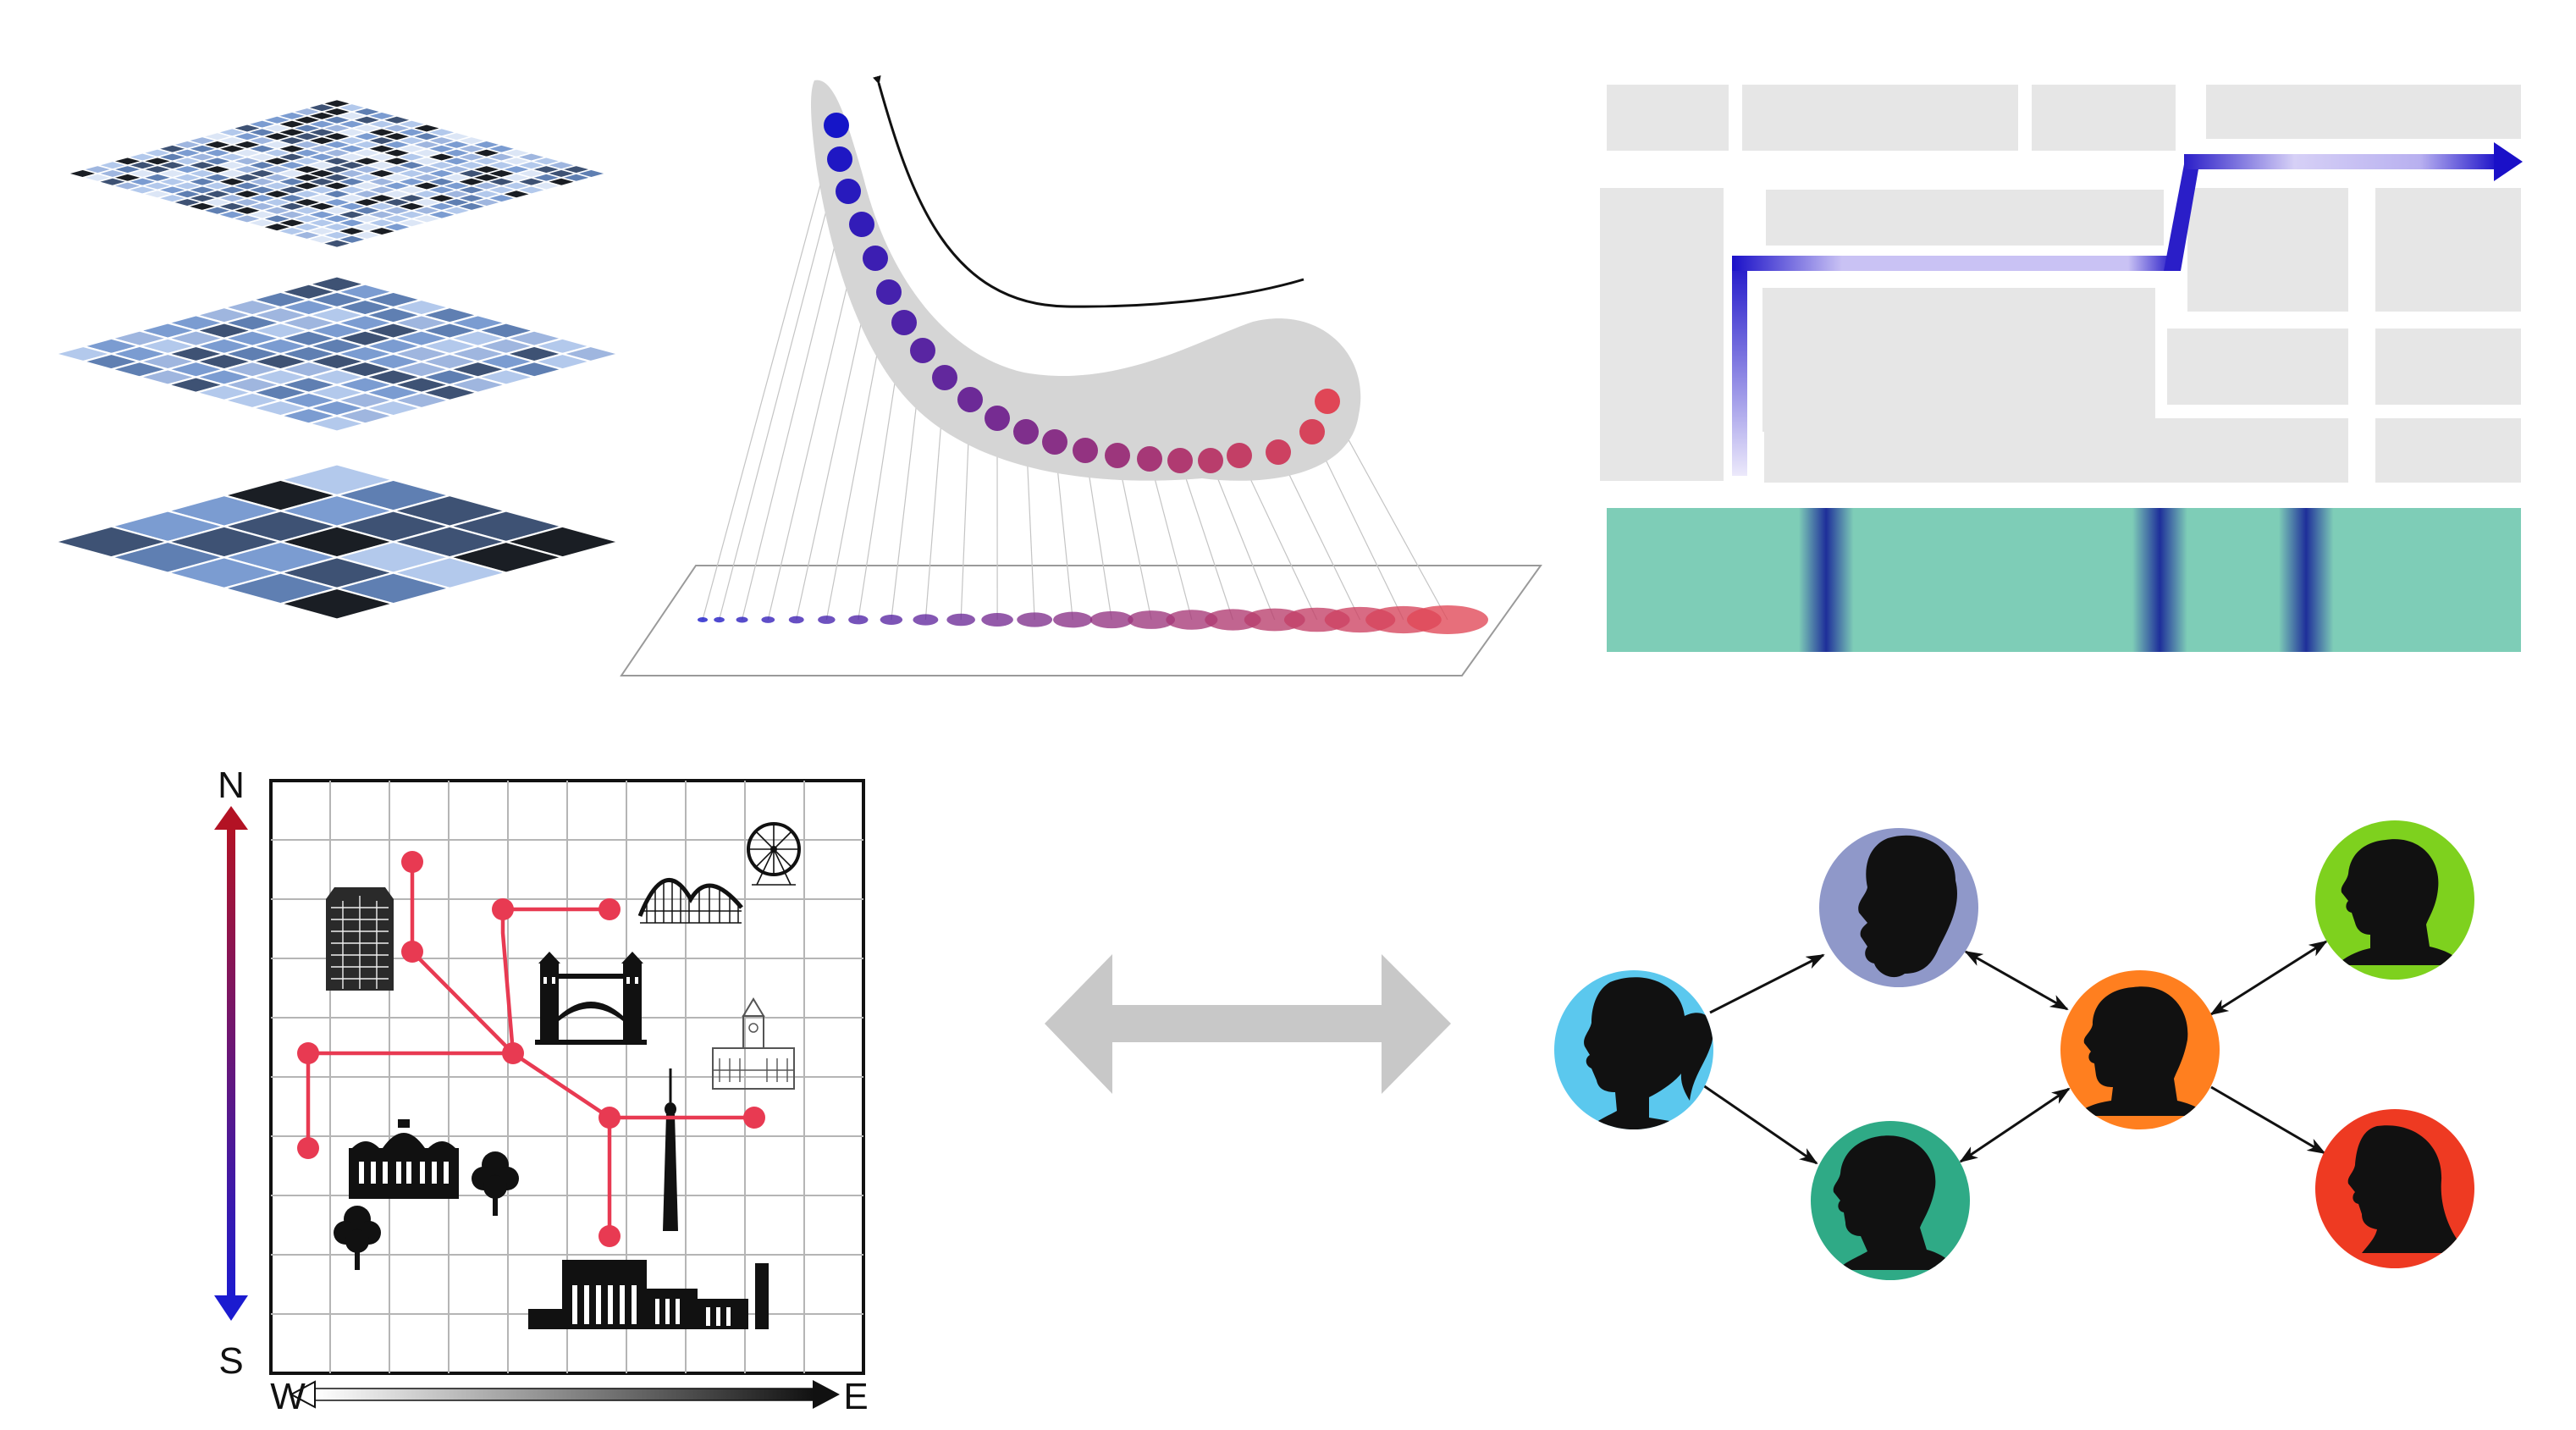 This screenshot has width=2576, height=1430. Describe the element at coordinates (1896, 1202) in the screenshot. I see `man-short-hair-silhouette-icon` at that location.